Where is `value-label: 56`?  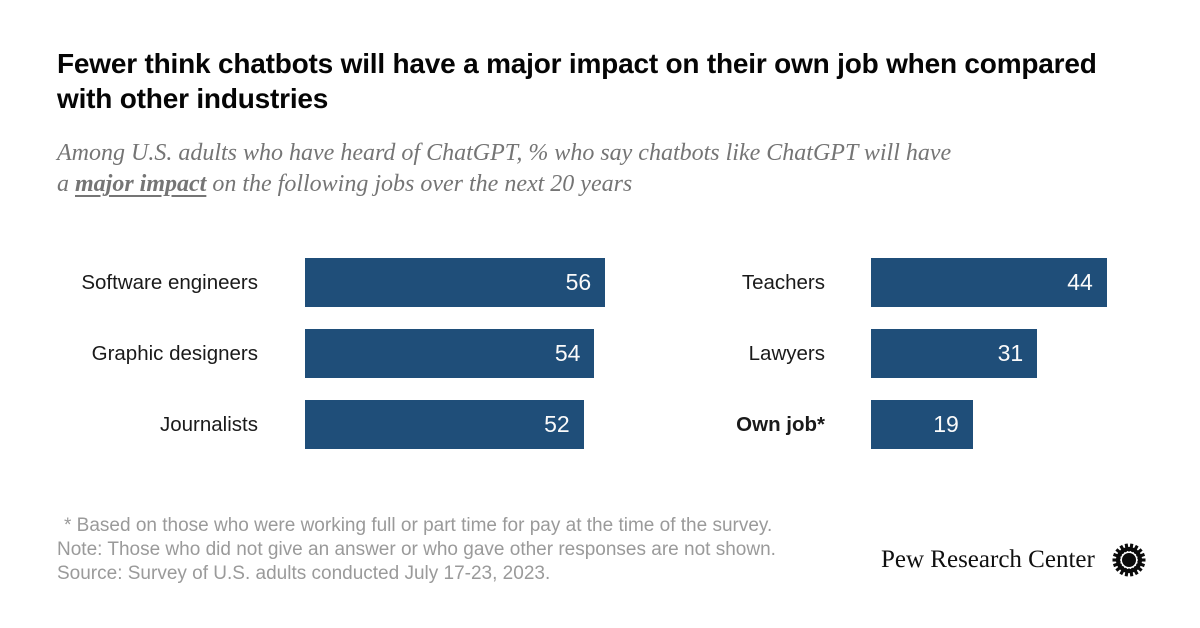 value-label: 56 is located at coordinates (578, 282).